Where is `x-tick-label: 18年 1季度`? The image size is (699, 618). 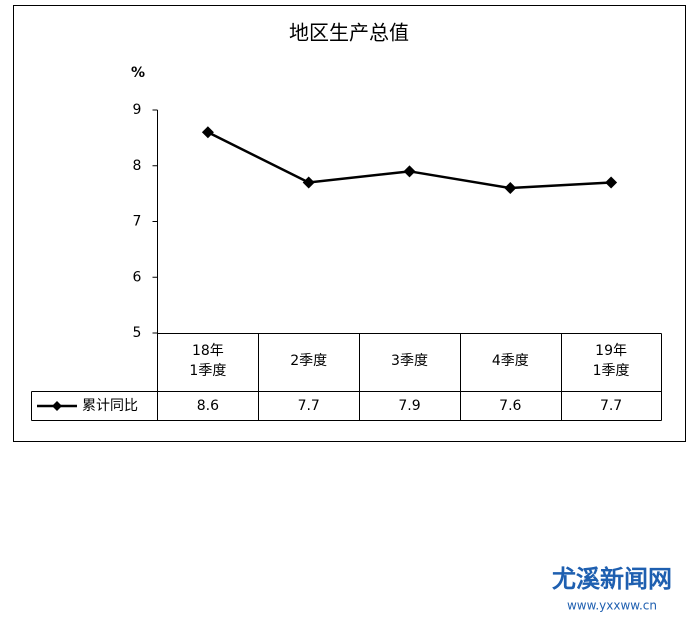 x-tick-label: 18年 1季度 is located at coordinates (208, 361).